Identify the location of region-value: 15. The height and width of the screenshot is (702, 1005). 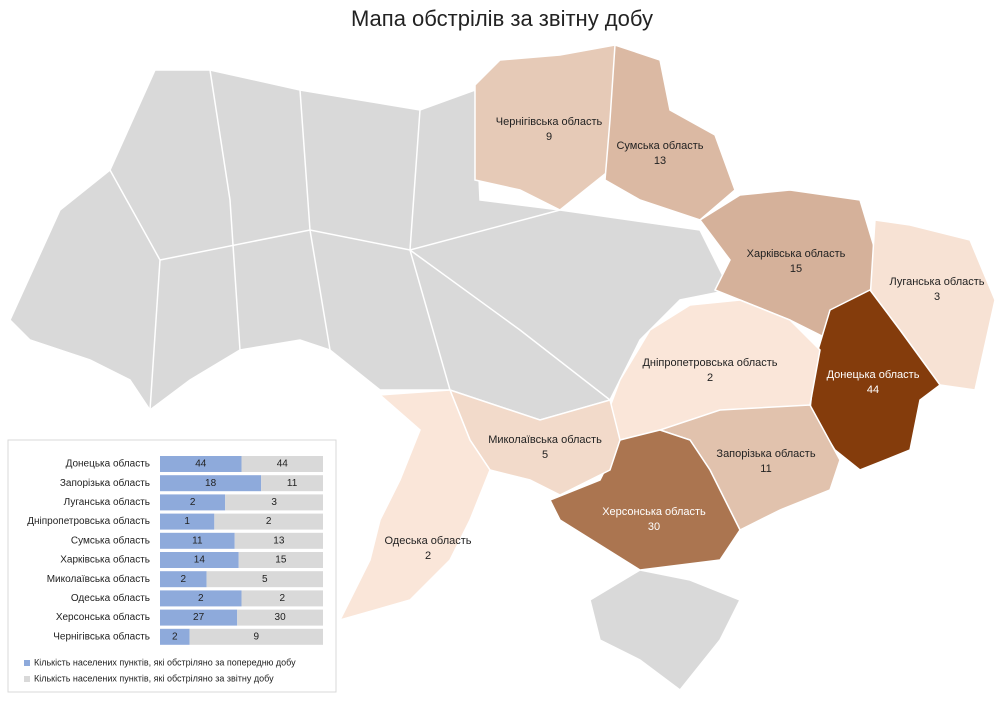
(796, 269).